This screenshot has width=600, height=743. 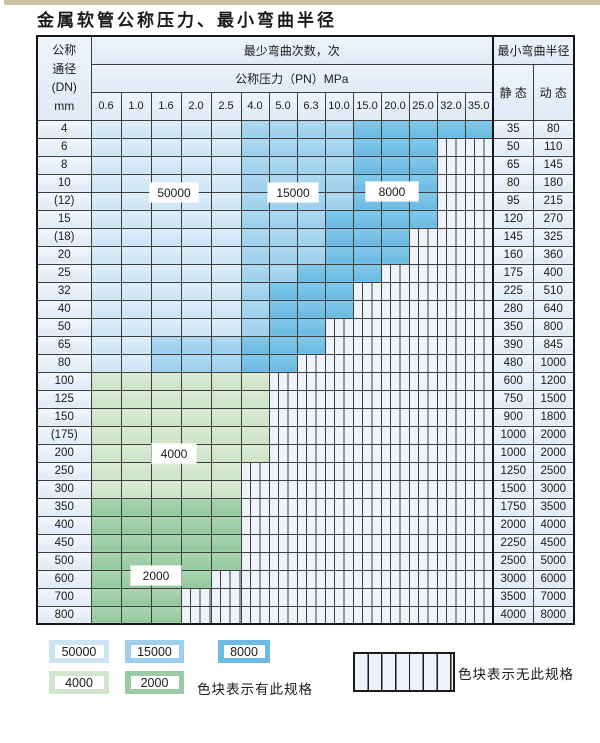 What do you see at coordinates (305, 507) in the screenshot?
I see `table-row: 350 1750 3500` at bounding box center [305, 507].